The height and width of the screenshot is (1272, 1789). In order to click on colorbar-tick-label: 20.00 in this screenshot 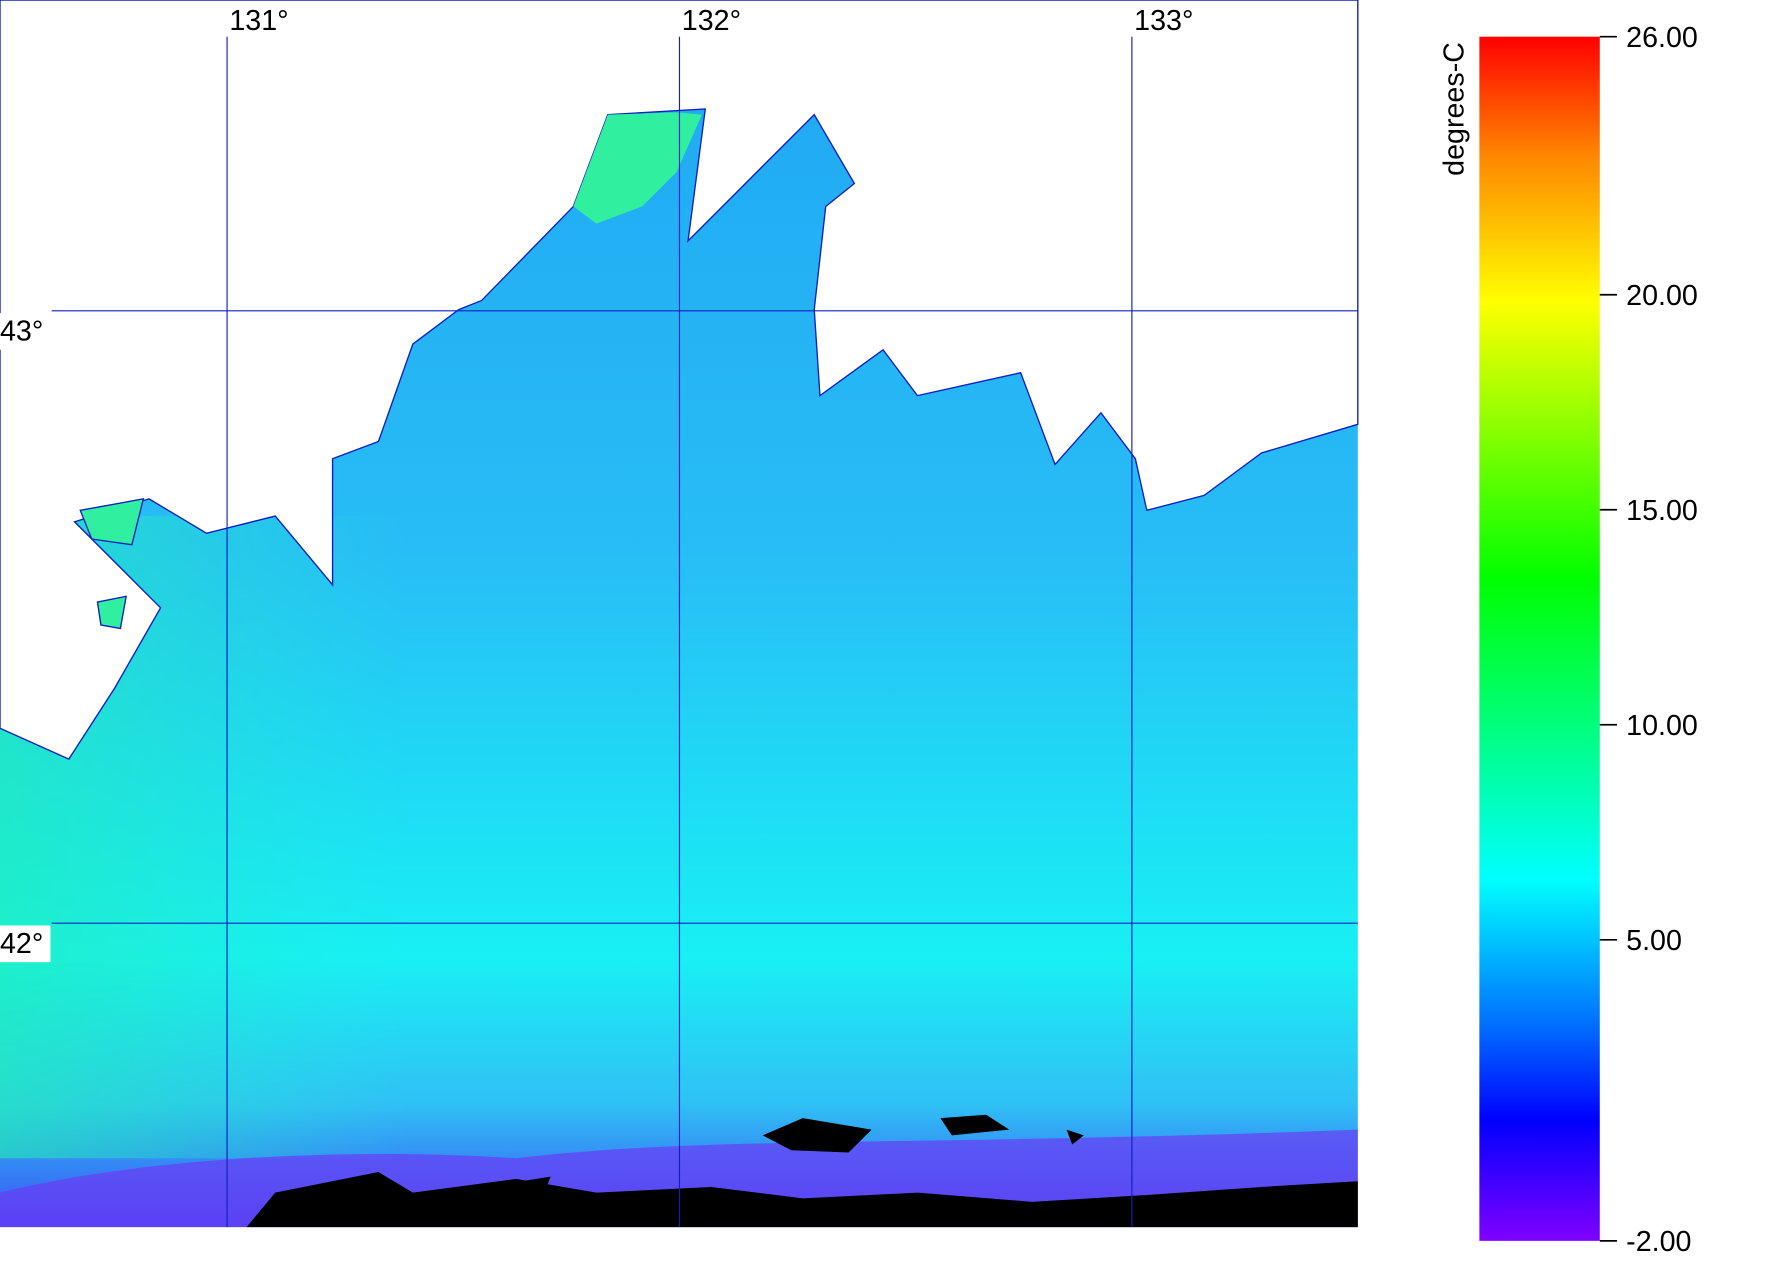, I will do `click(1662, 296)`.